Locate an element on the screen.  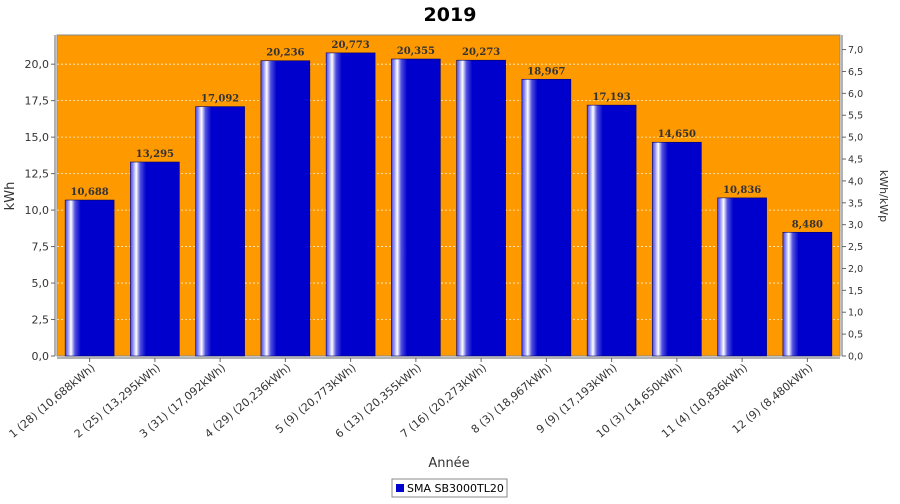
bar-value-label: 13,295 is located at coordinates (155, 154).